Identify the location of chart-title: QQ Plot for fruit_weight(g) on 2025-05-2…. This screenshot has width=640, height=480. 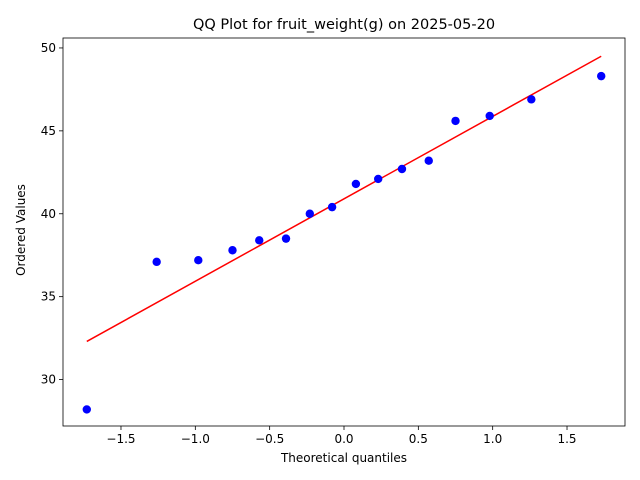
(344, 25).